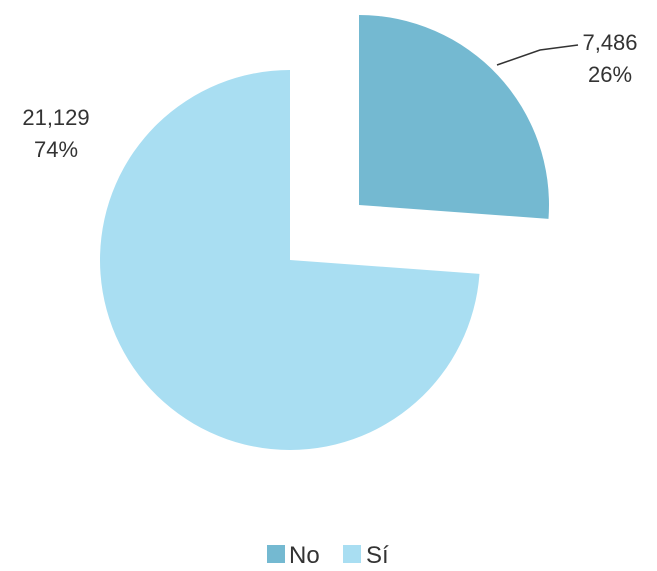  I want to click on legend-swatch-no, so click(276, 554).